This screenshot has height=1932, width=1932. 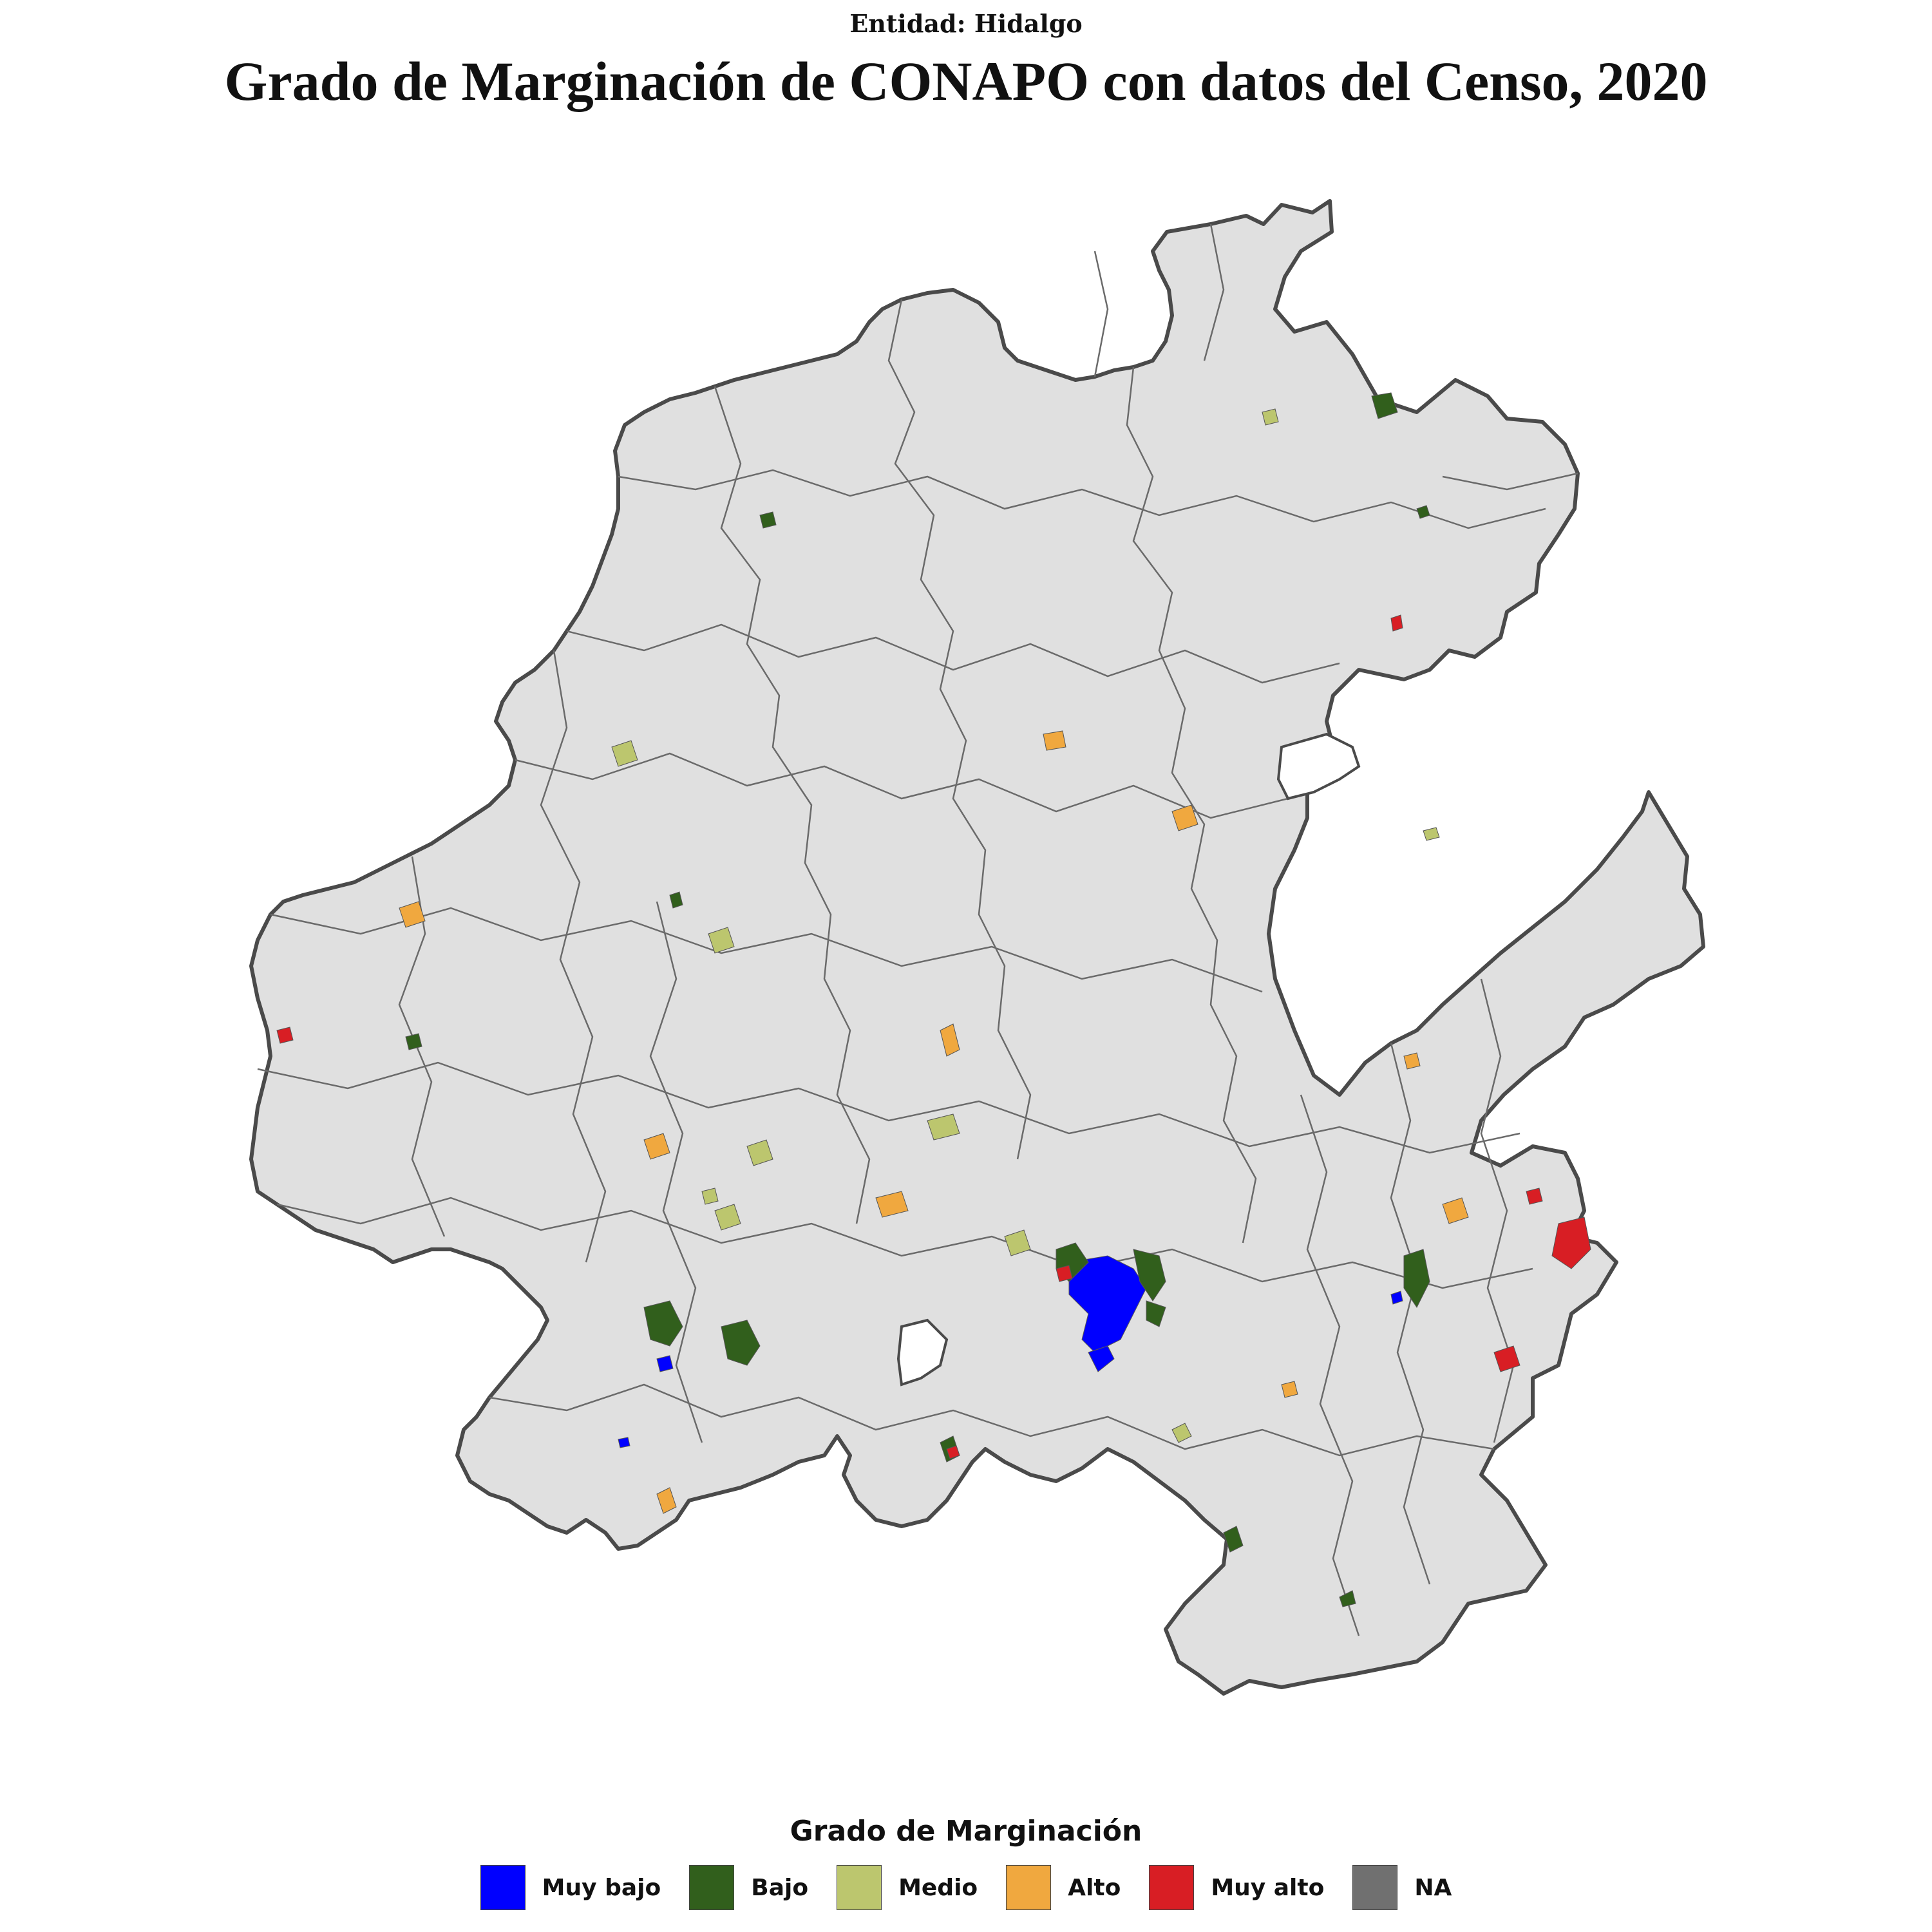 I want to click on legend-item-muy-alto: Muy alto, so click(x=1236, y=1888).